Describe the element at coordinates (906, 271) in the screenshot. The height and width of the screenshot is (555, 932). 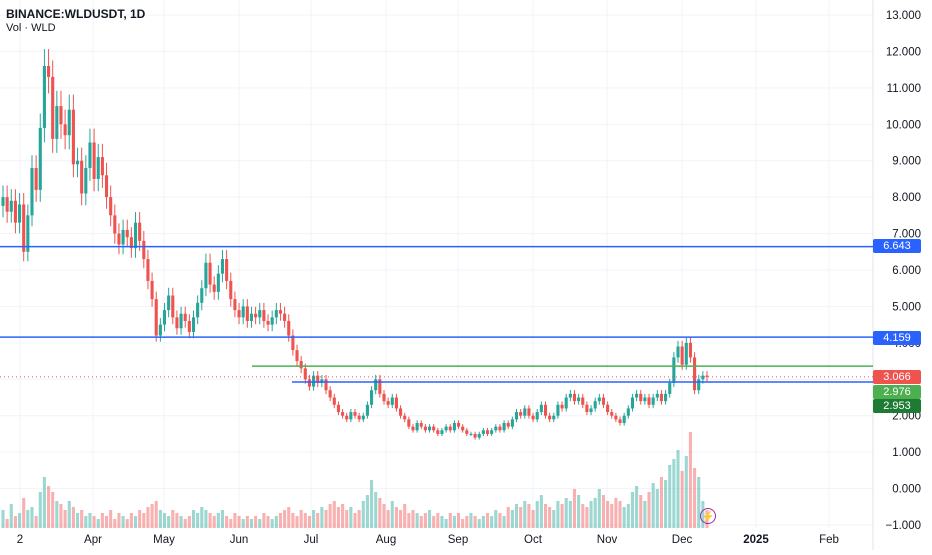
I see `y-tick-label: 6.000` at that location.